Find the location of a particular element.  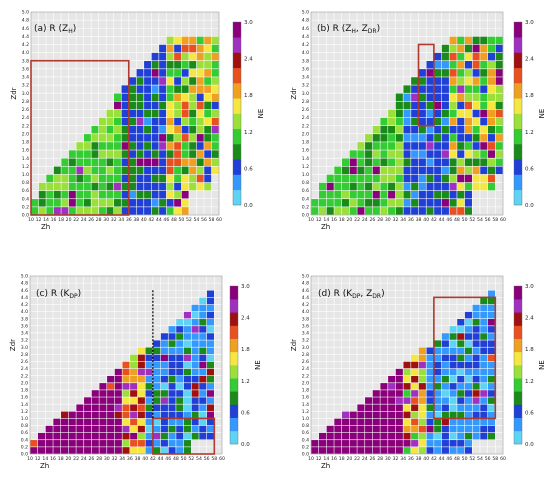

y-tick-label: 3.2 is located at coordinates (305, 86).